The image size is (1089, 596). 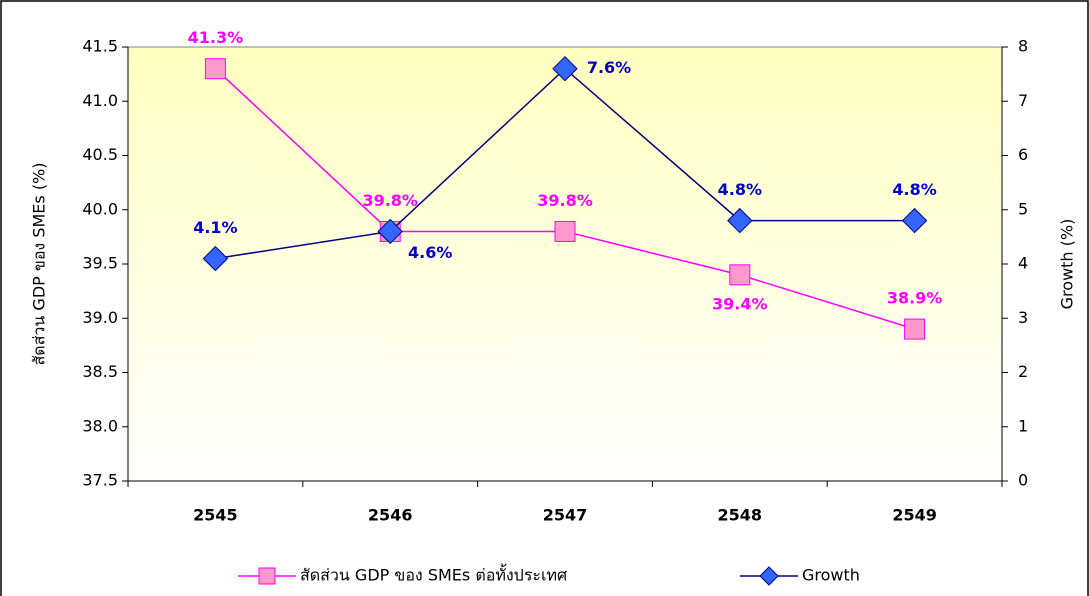 I want to click on y2-tick-label: 3, so click(x=1023, y=317).